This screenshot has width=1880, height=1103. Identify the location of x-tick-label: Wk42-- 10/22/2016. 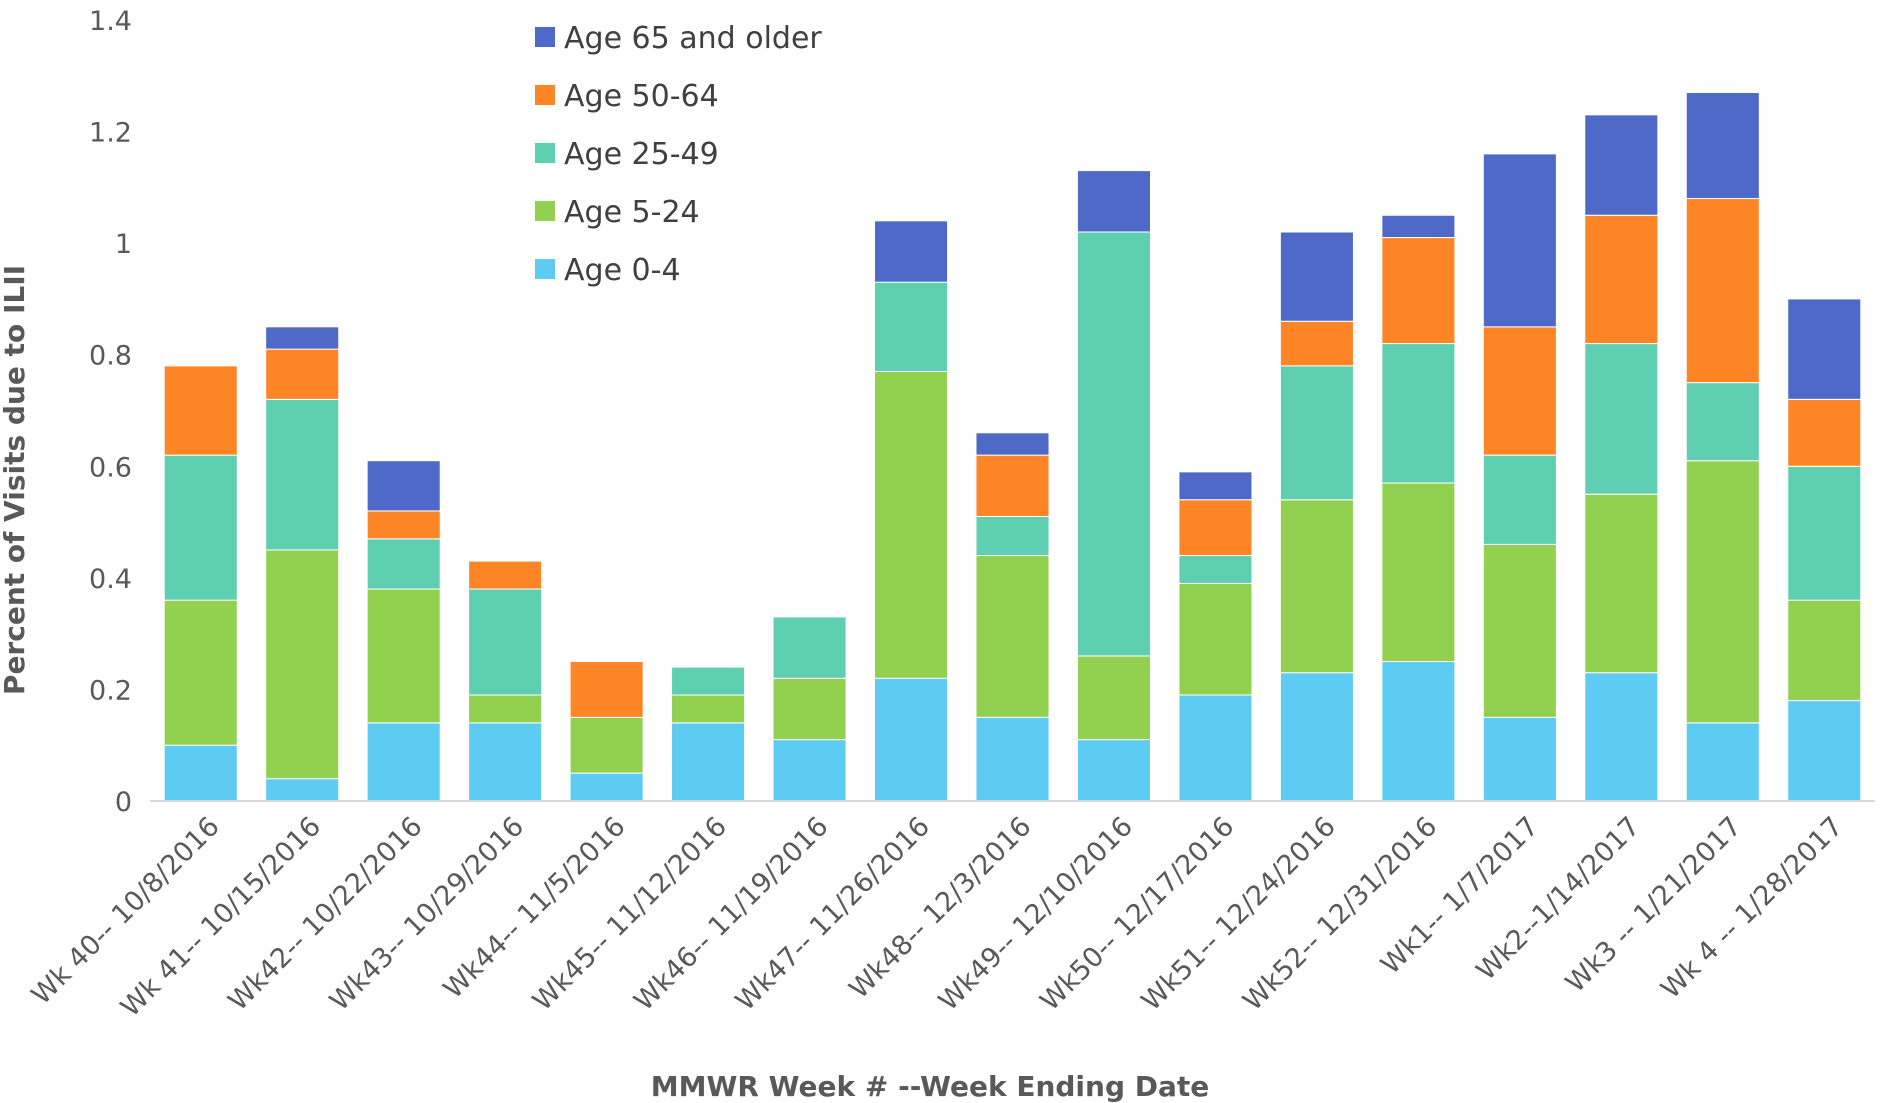
(326, 914).